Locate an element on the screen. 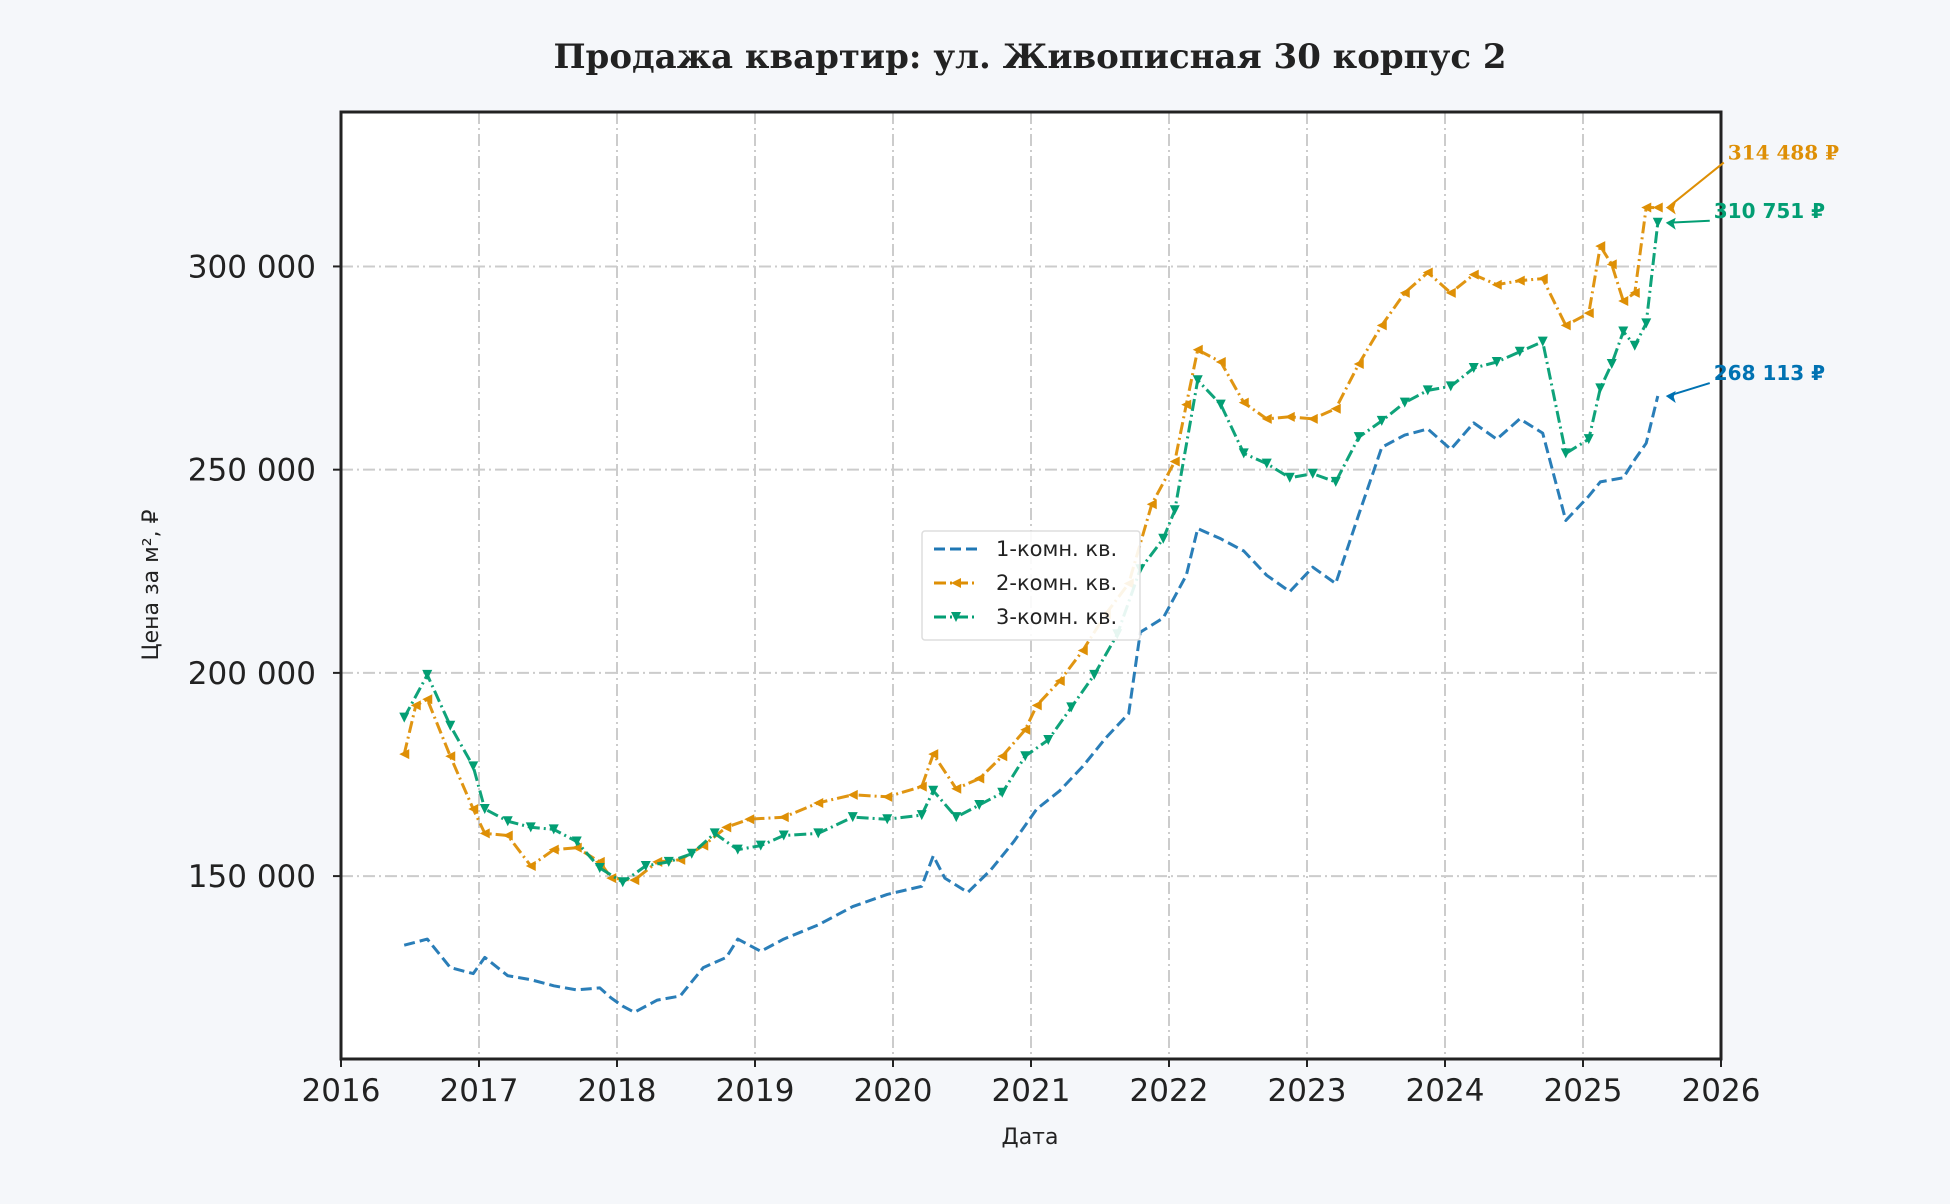 Image resolution: width=1950 pixels, height=1204 pixels. legend-label: 1-комн. кв. is located at coordinates (1056, 549).